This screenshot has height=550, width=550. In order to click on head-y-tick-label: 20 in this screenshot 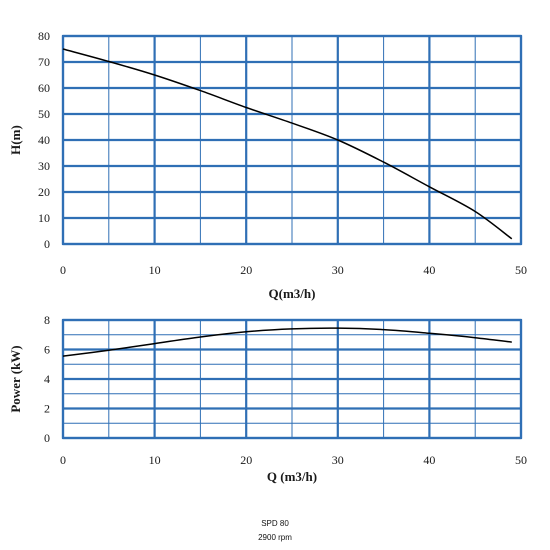, I will do `click(44, 192)`.